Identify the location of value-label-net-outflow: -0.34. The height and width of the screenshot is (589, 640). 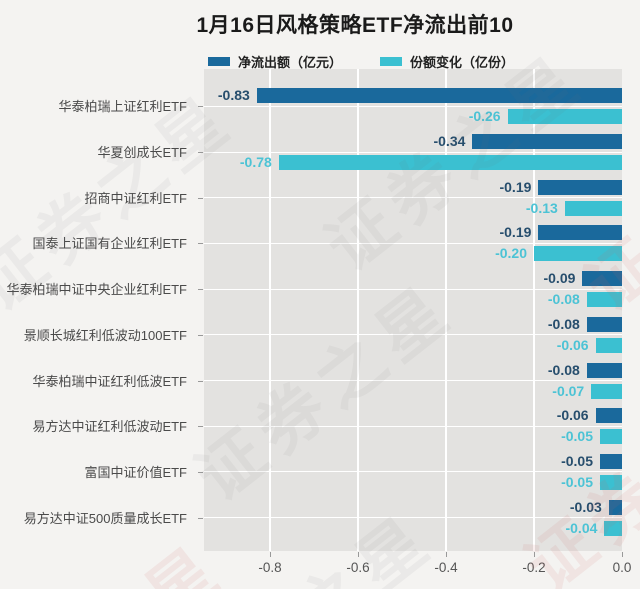
(449, 141).